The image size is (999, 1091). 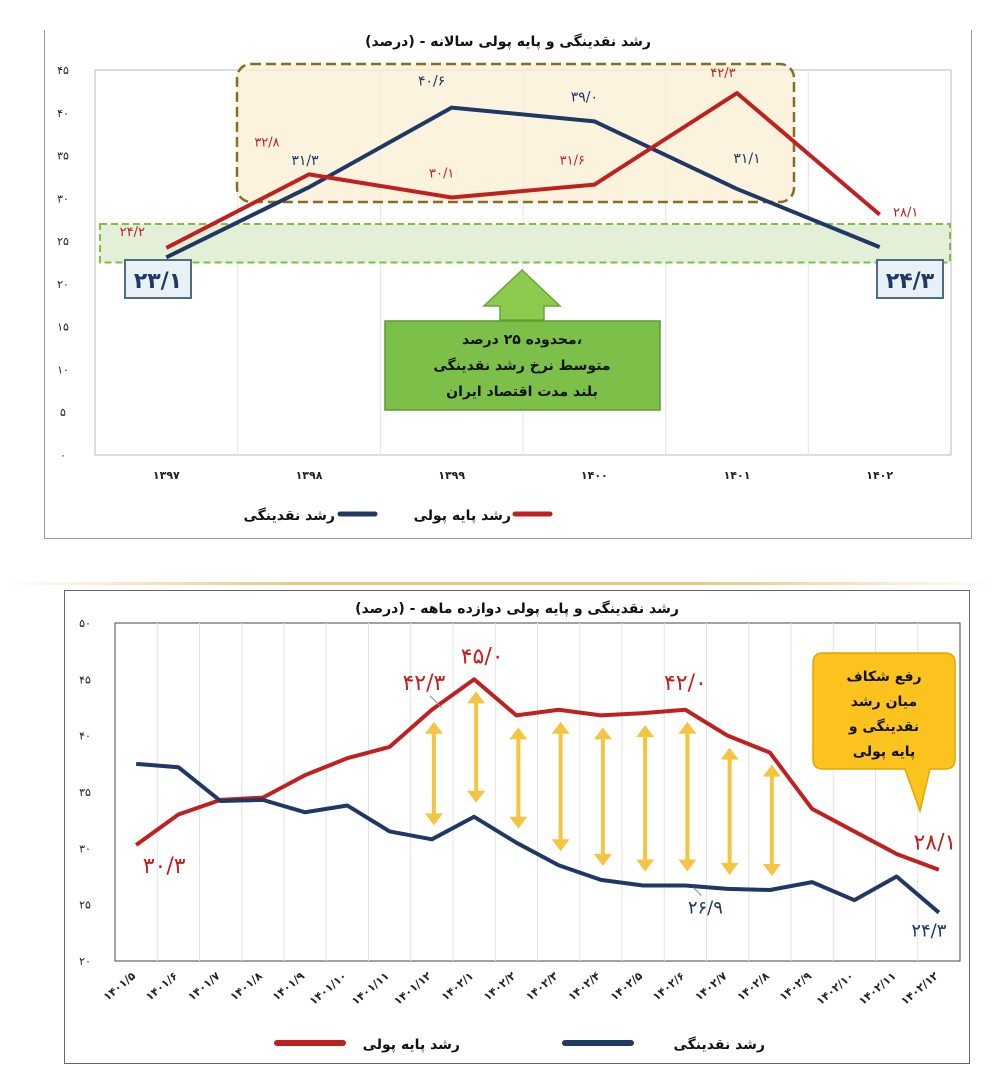 What do you see at coordinates (883, 677) in the screenshot?
I see `callout-text: رفع شکاف` at bounding box center [883, 677].